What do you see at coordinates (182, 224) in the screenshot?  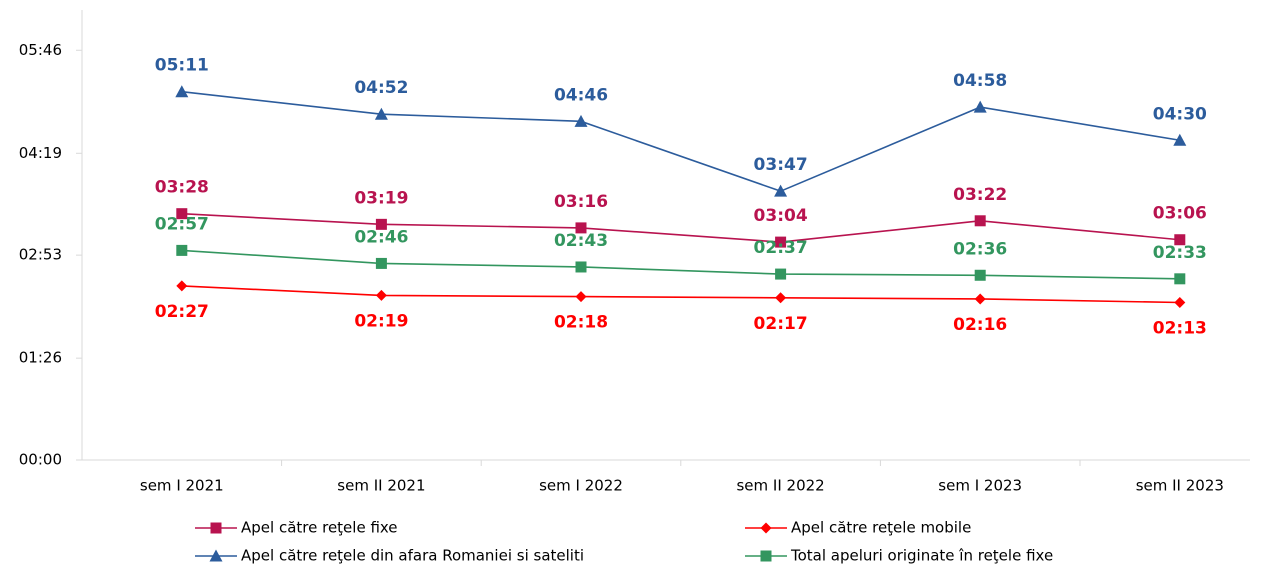 I see `data-label: 02:57` at bounding box center [182, 224].